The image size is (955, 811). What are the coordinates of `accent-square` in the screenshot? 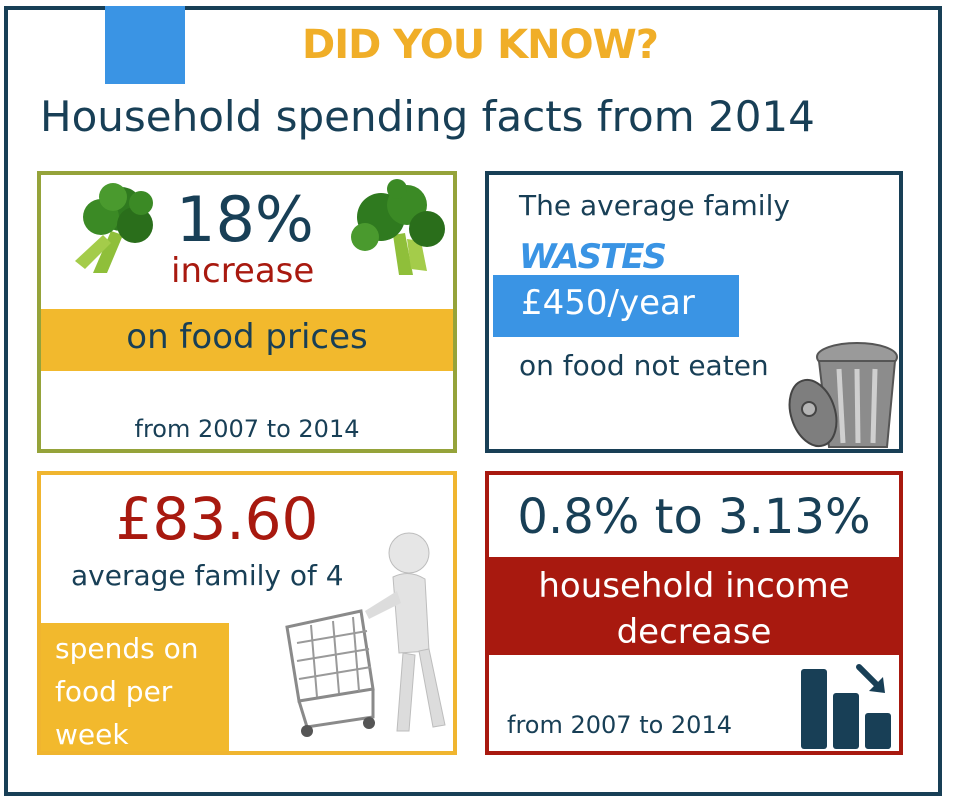 It's located at (145, 45).